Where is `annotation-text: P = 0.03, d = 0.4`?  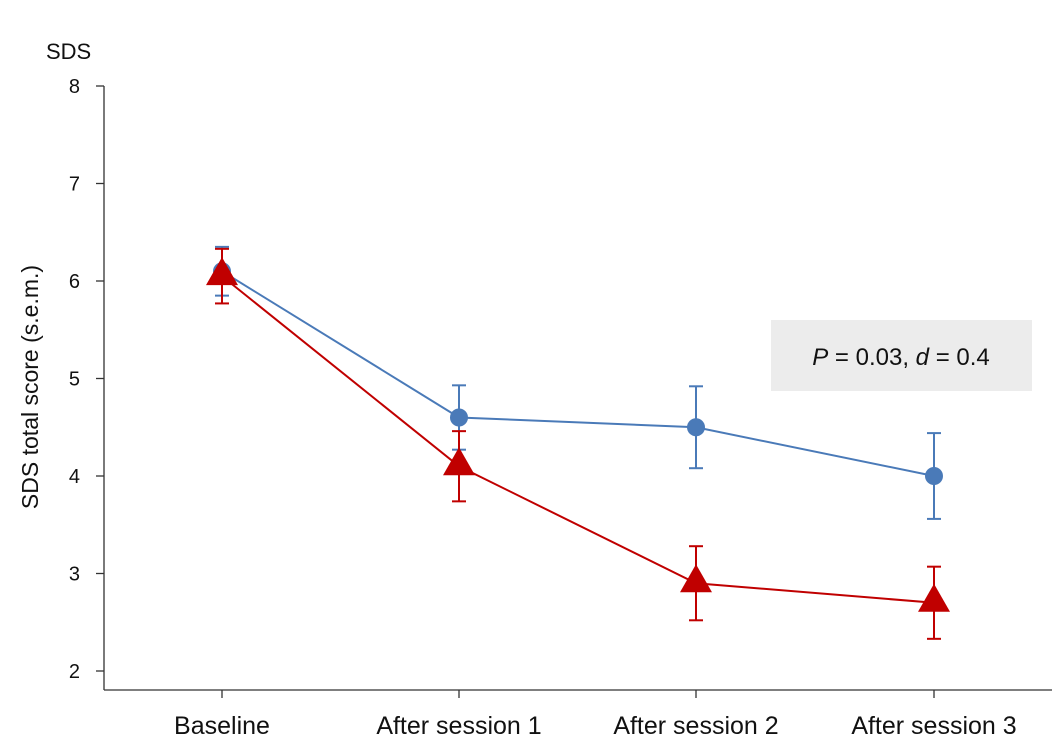 annotation-text: P = 0.03, d = 0.4 is located at coordinates (901, 357).